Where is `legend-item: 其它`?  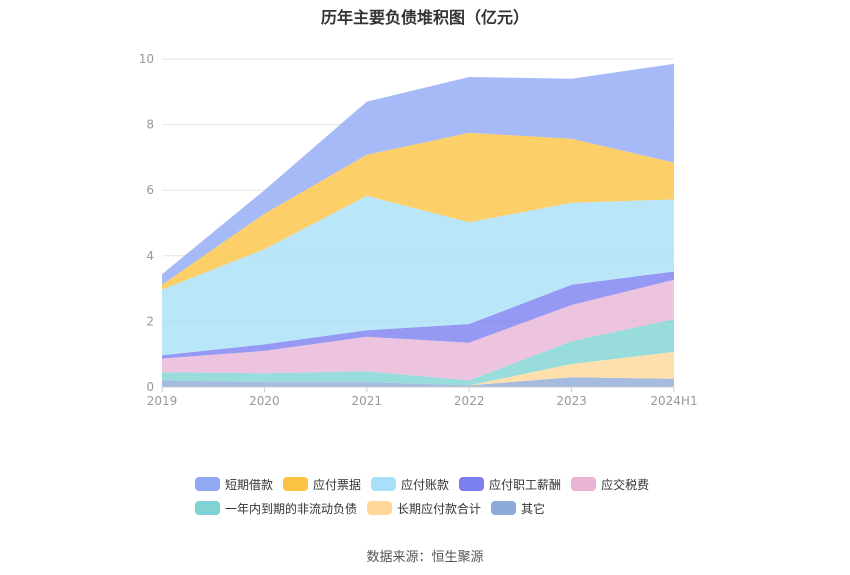
legend-item: 其它 is located at coordinates (518, 508).